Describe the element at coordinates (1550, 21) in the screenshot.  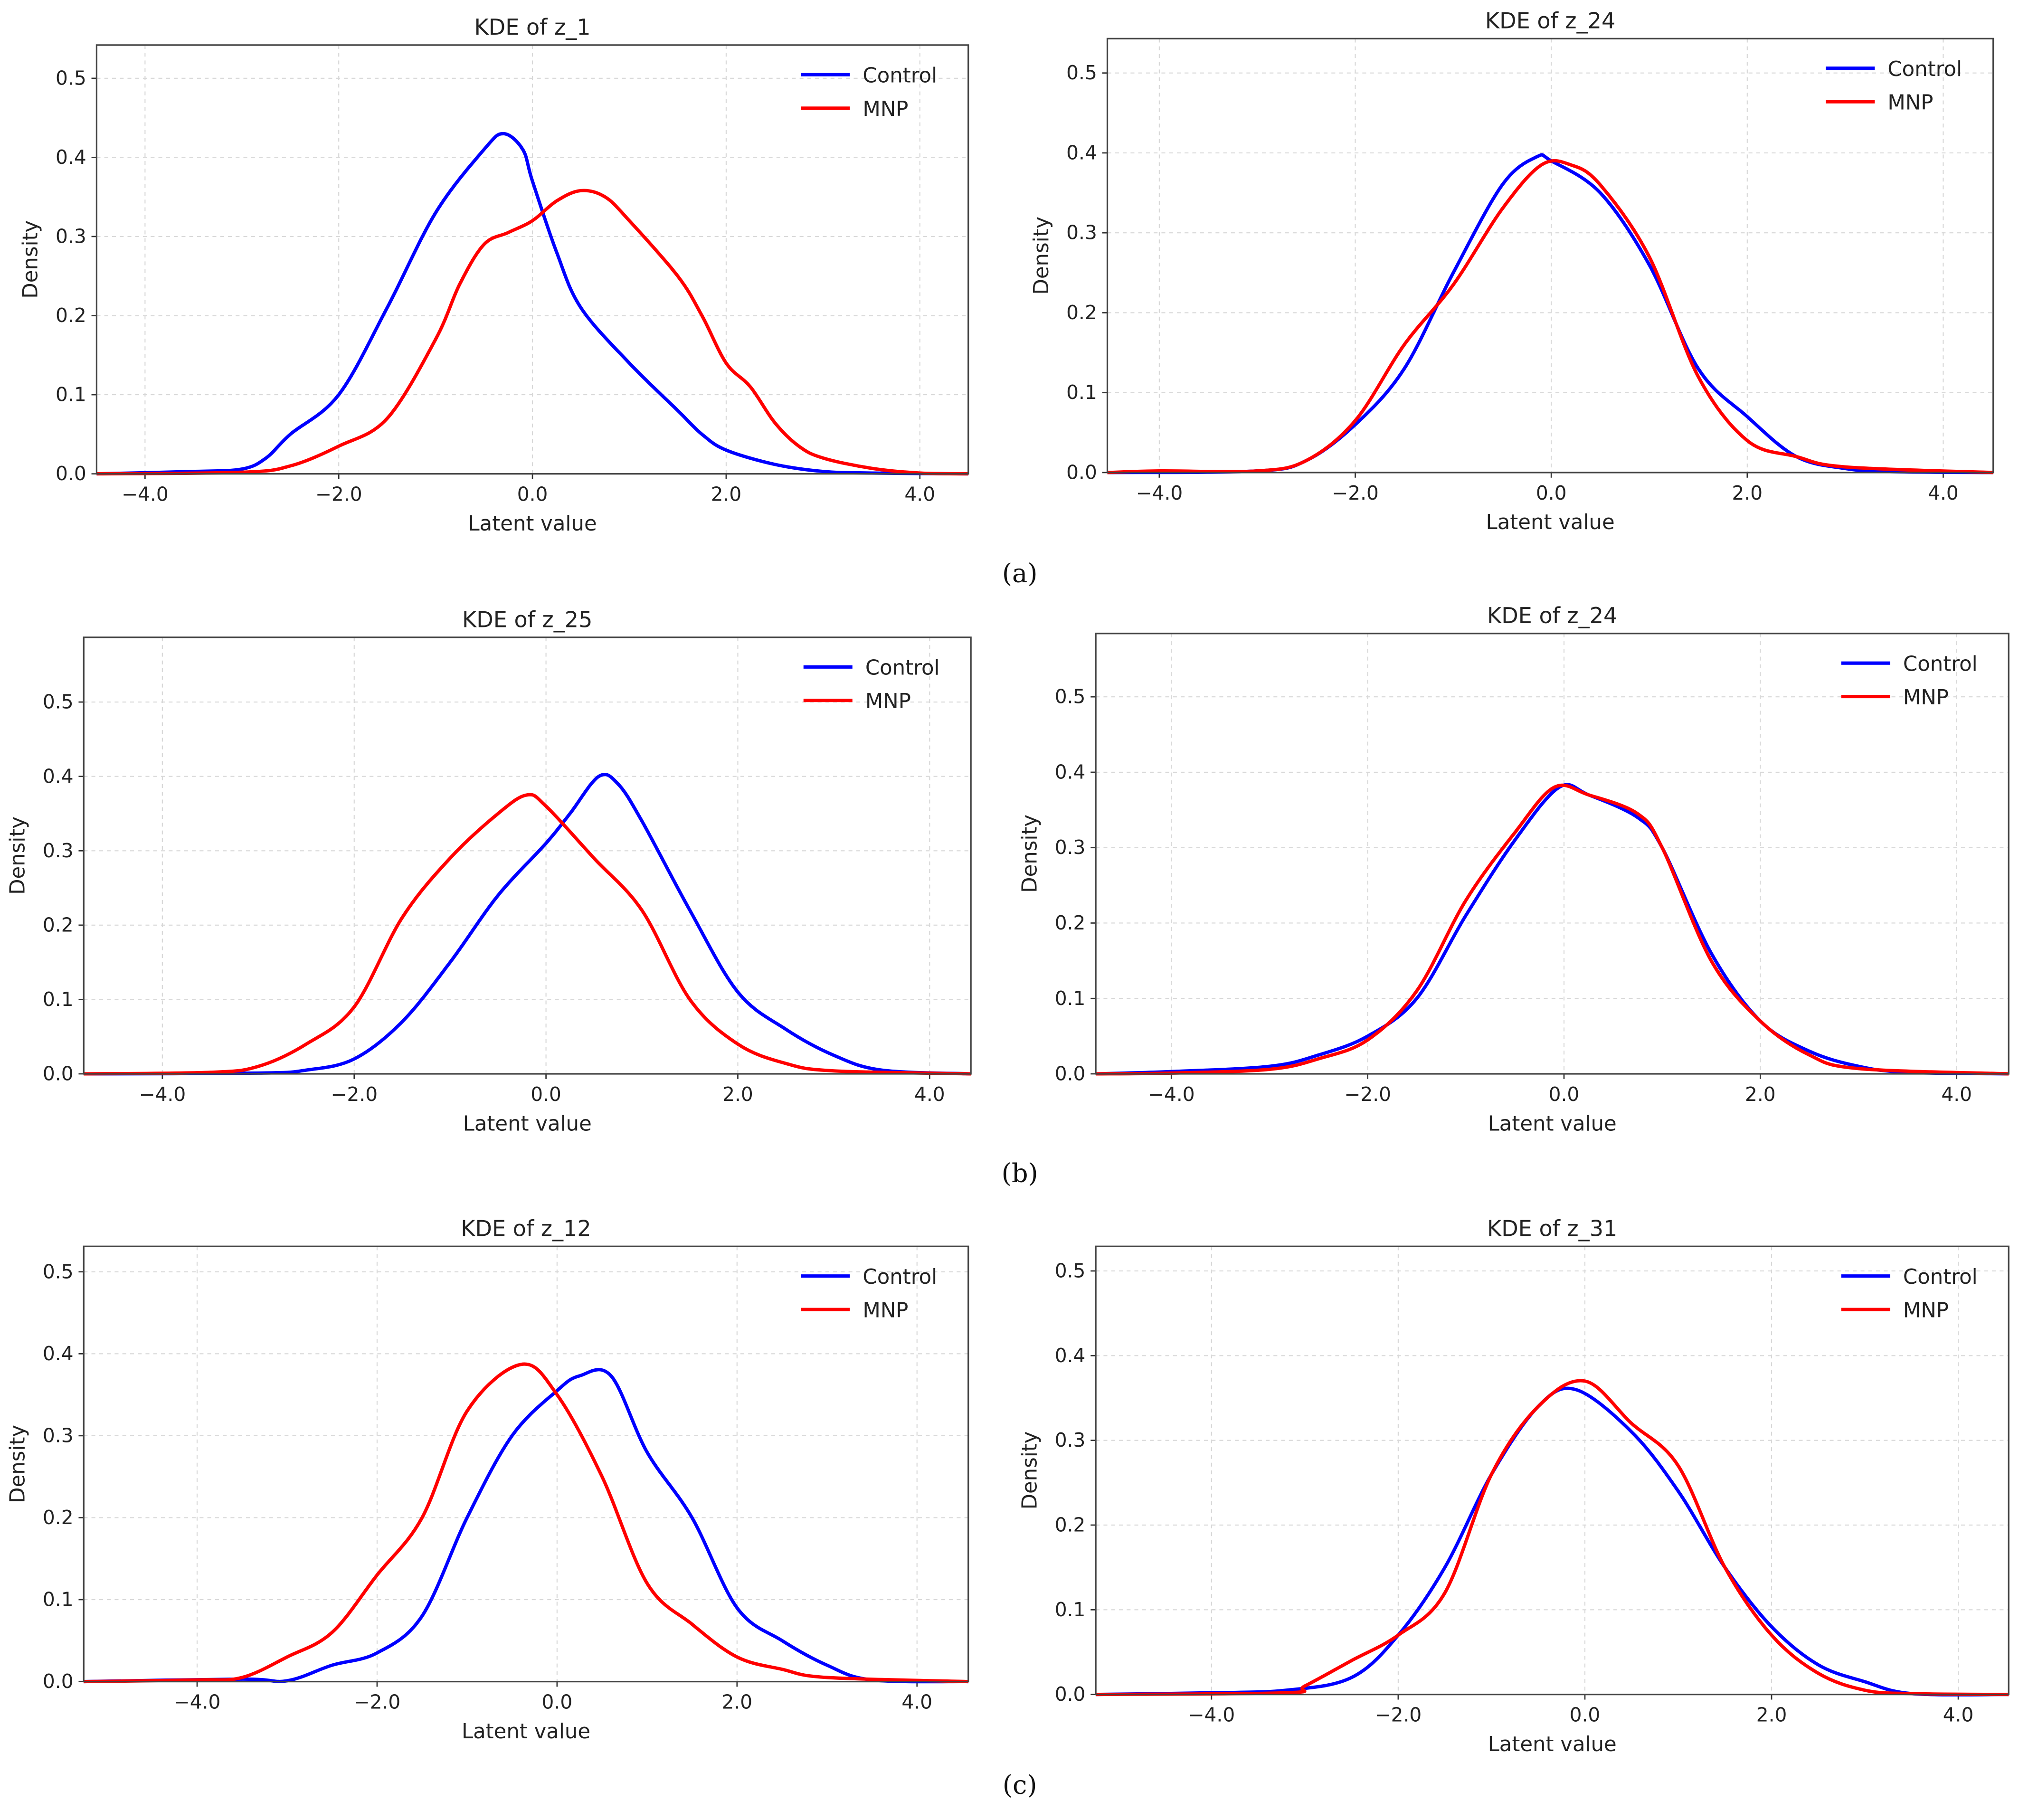
I see `subplot-title: KDE of z_24` at that location.